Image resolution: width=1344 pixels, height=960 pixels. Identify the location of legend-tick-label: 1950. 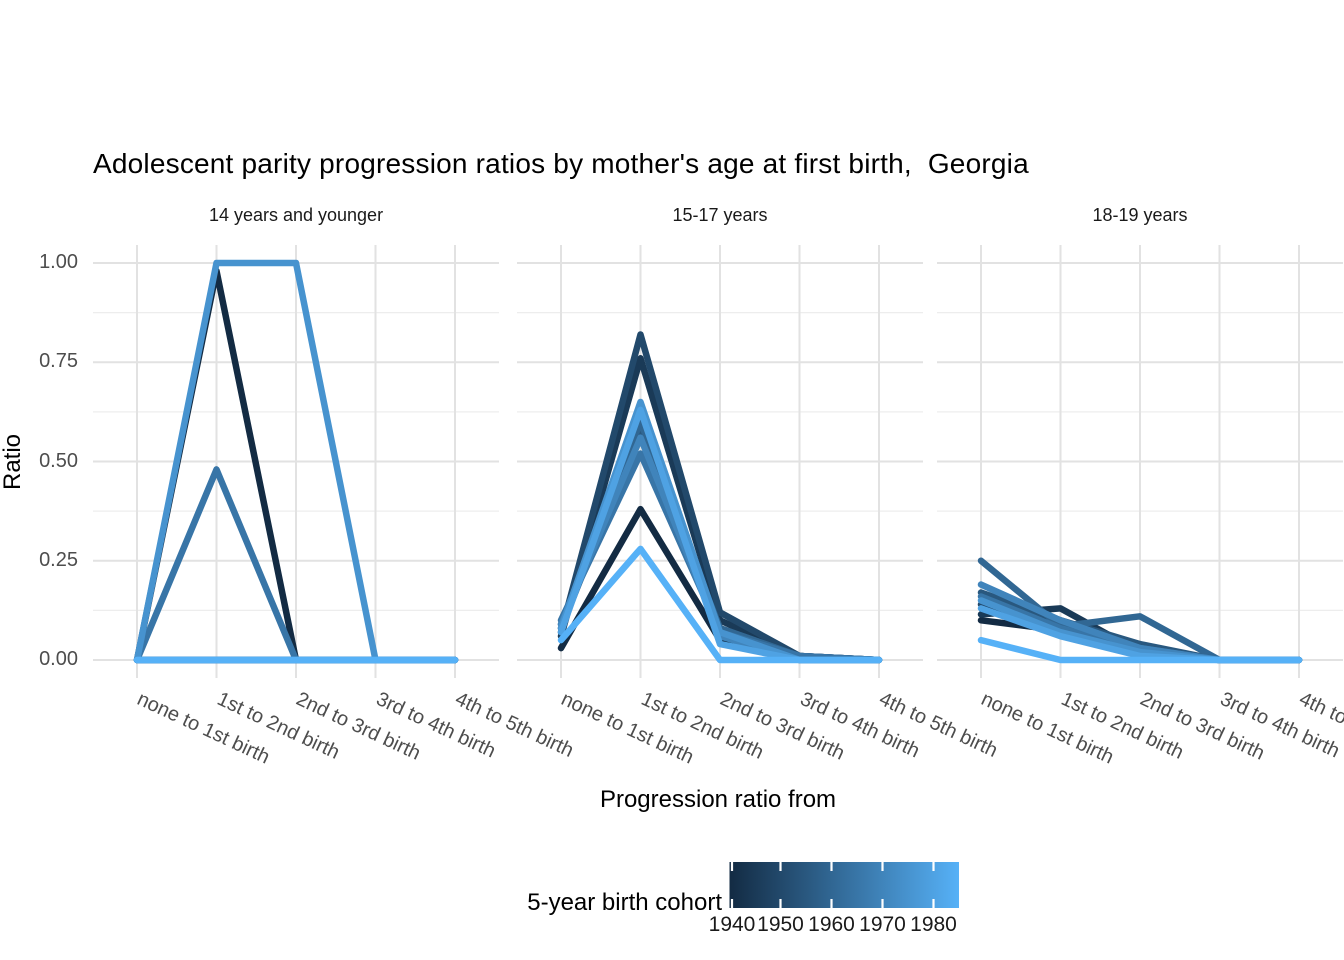
(780, 924).